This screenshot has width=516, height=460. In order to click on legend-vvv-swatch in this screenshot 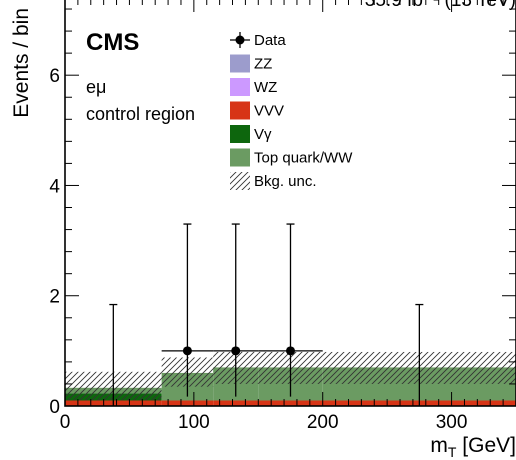, I will do `click(240, 110)`.